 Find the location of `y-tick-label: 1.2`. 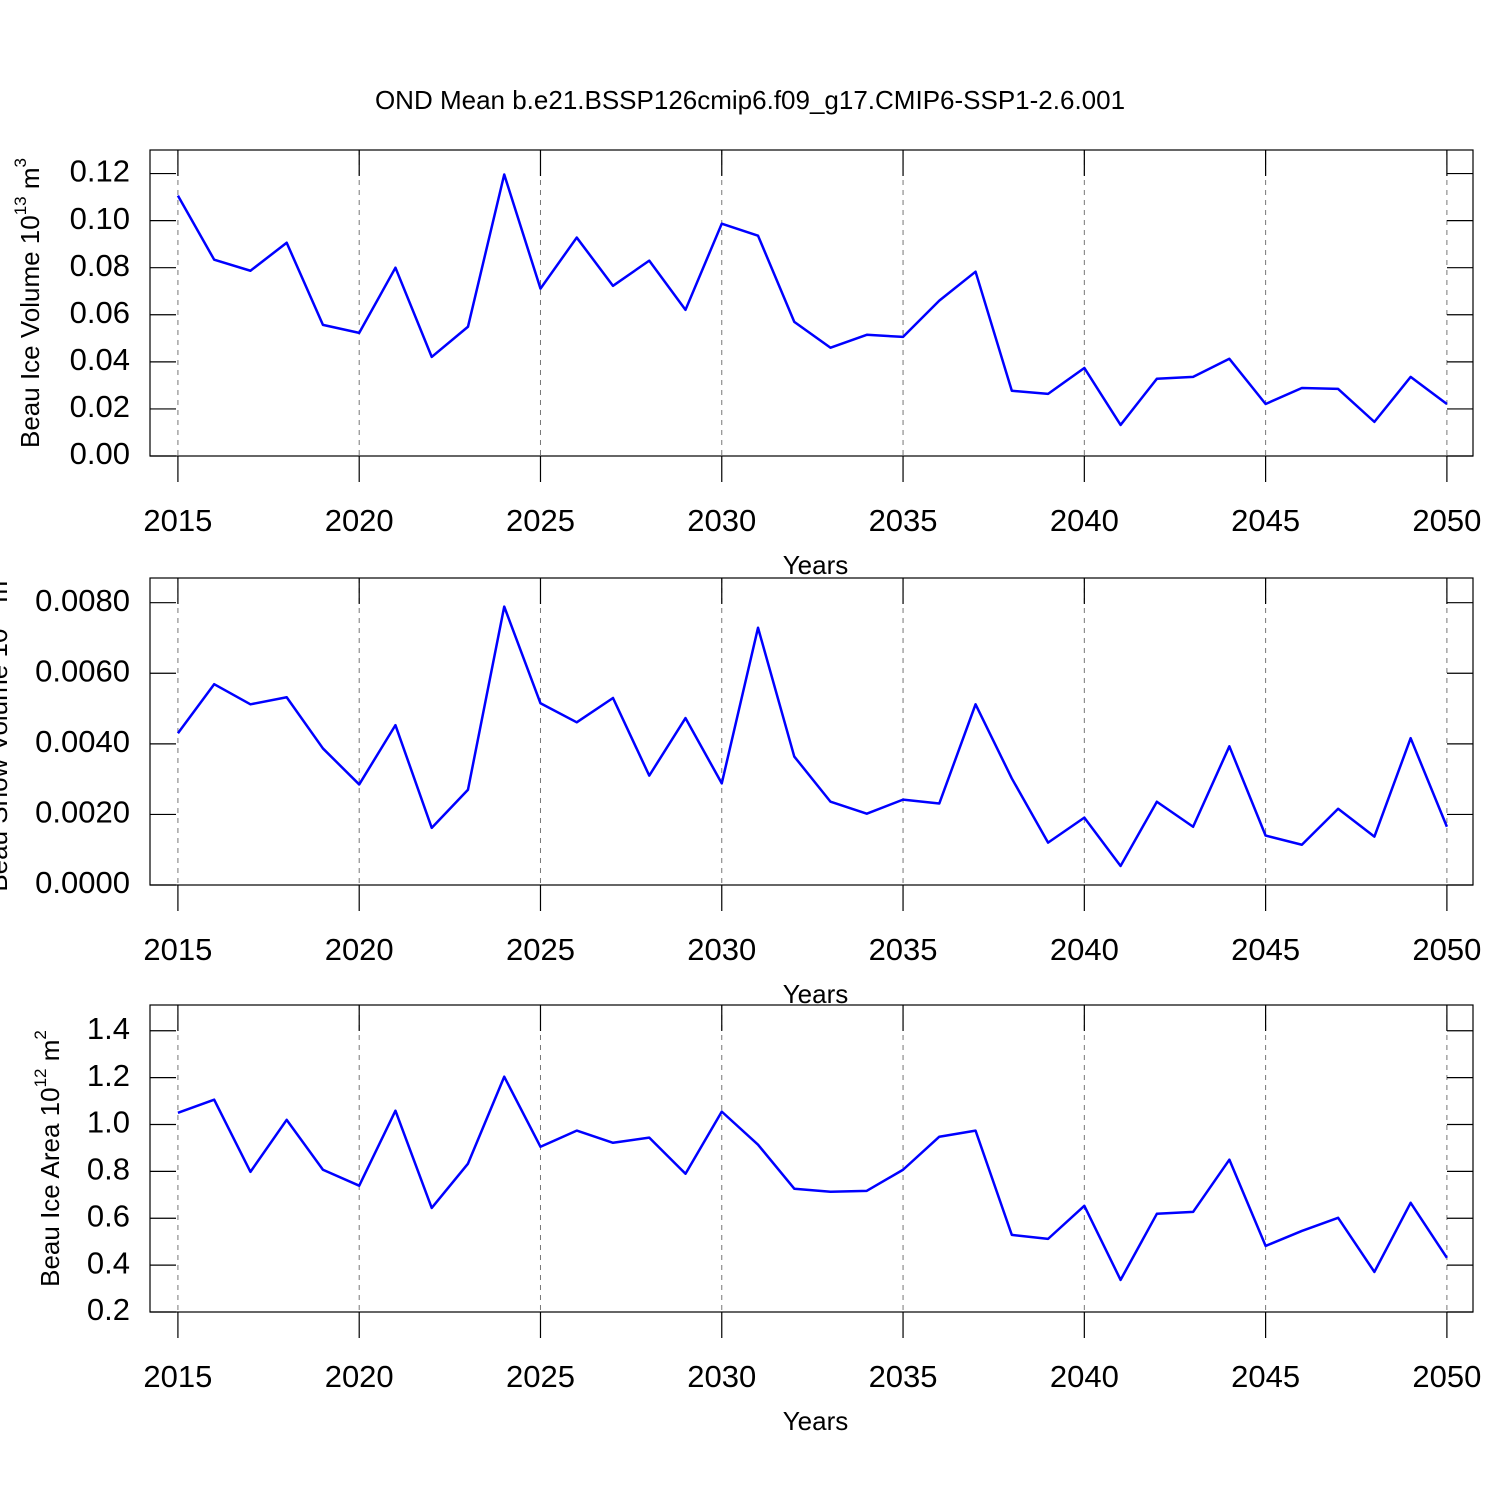

y-tick-label: 1.2 is located at coordinates (108, 1075).